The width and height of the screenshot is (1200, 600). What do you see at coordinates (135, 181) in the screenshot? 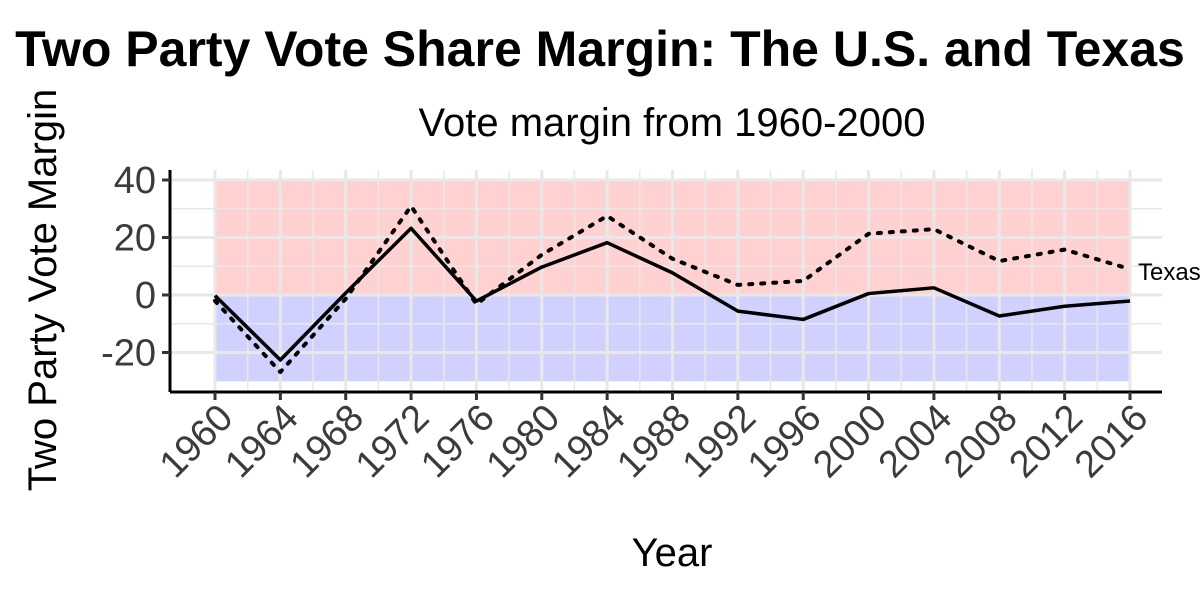
I see `y-tick-label: 40` at bounding box center [135, 181].